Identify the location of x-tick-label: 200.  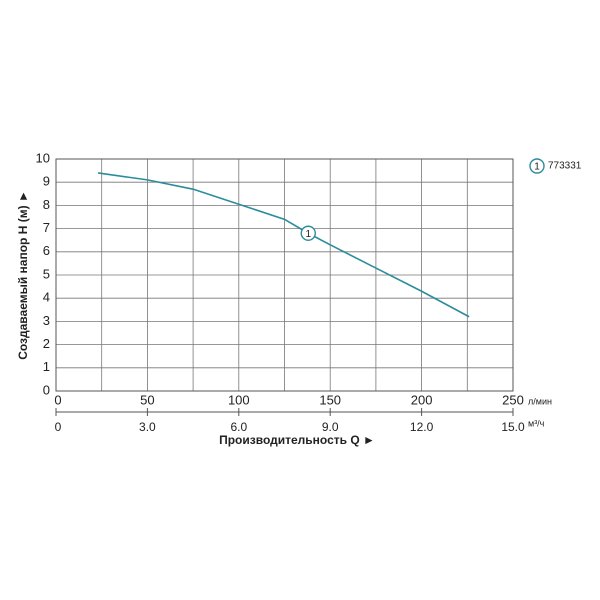
(422, 399).